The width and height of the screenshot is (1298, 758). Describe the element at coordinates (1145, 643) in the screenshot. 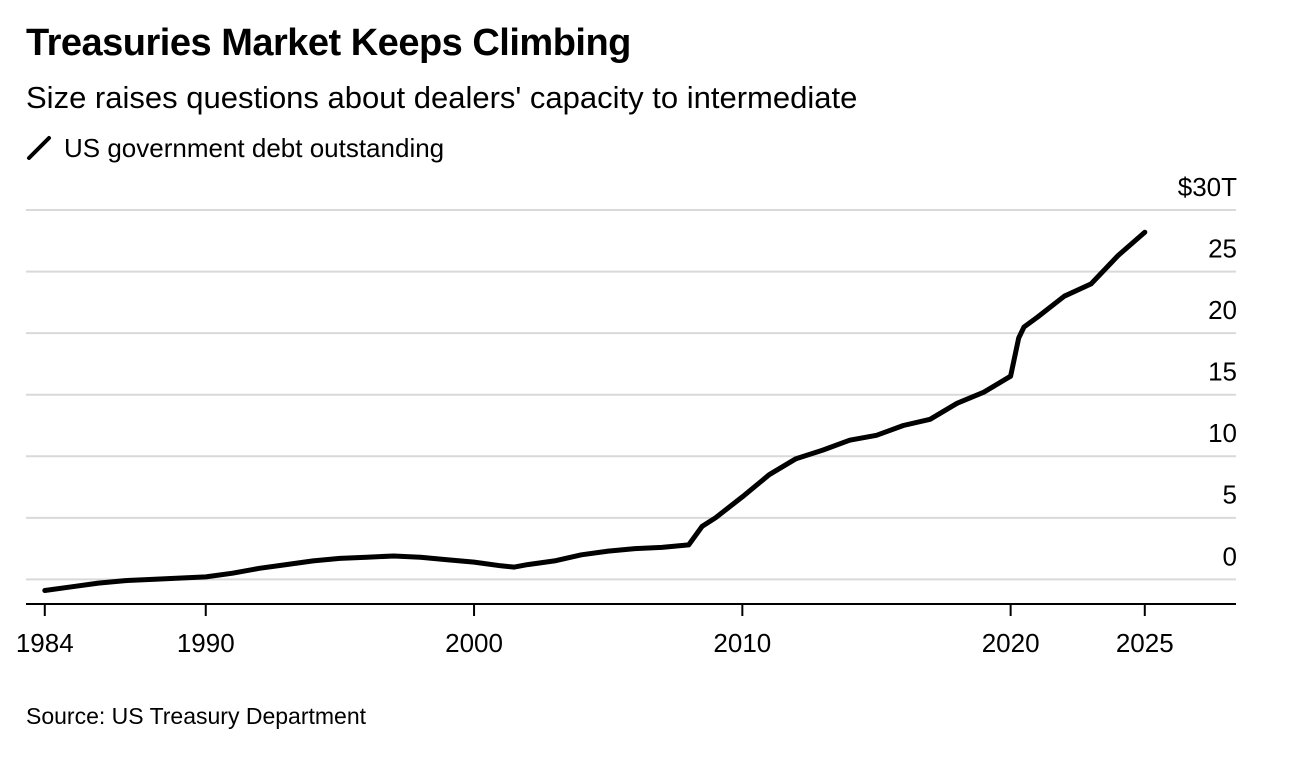

I see `x-tick-label: 2025` at that location.